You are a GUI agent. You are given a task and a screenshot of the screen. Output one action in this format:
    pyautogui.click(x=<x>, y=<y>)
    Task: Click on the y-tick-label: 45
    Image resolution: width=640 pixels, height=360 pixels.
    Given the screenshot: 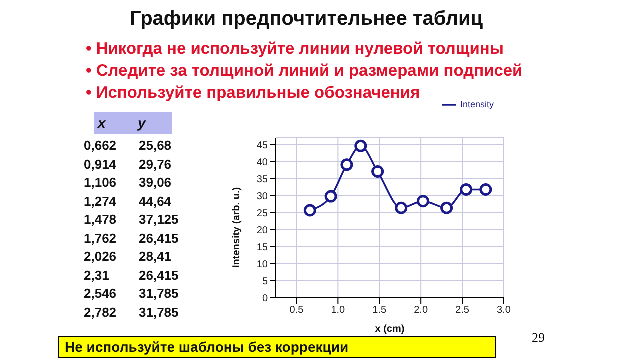 What is the action you would take?
    pyautogui.click(x=262, y=146)
    